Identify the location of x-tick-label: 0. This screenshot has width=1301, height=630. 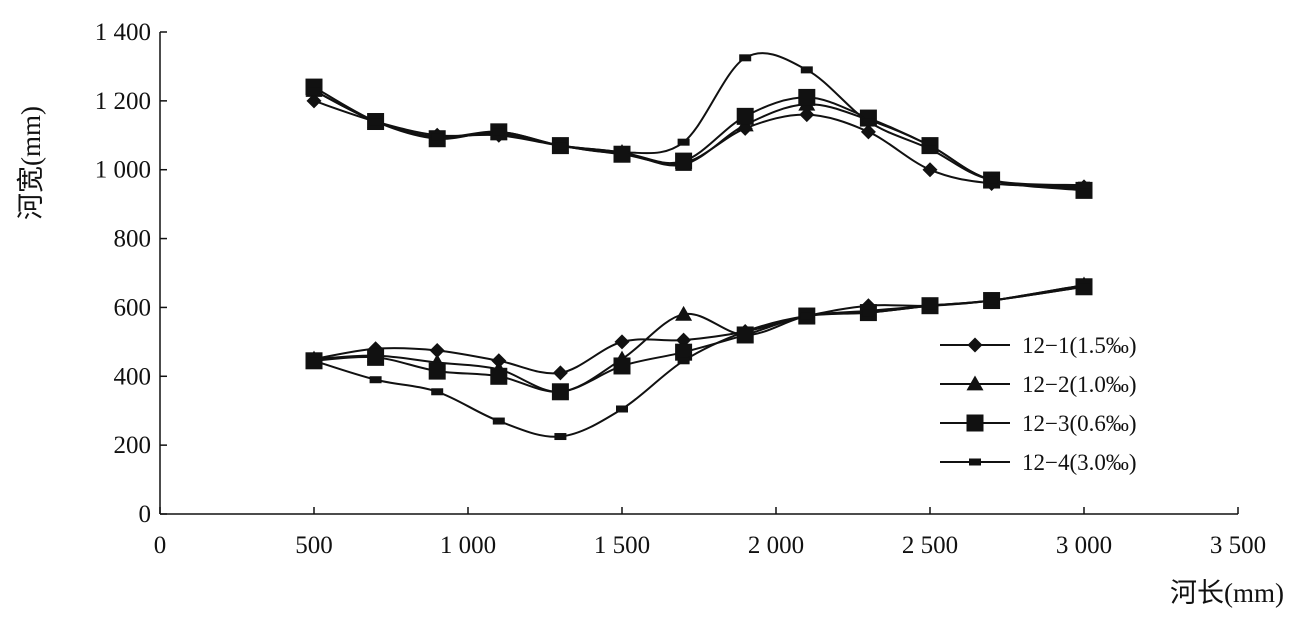
(160, 545).